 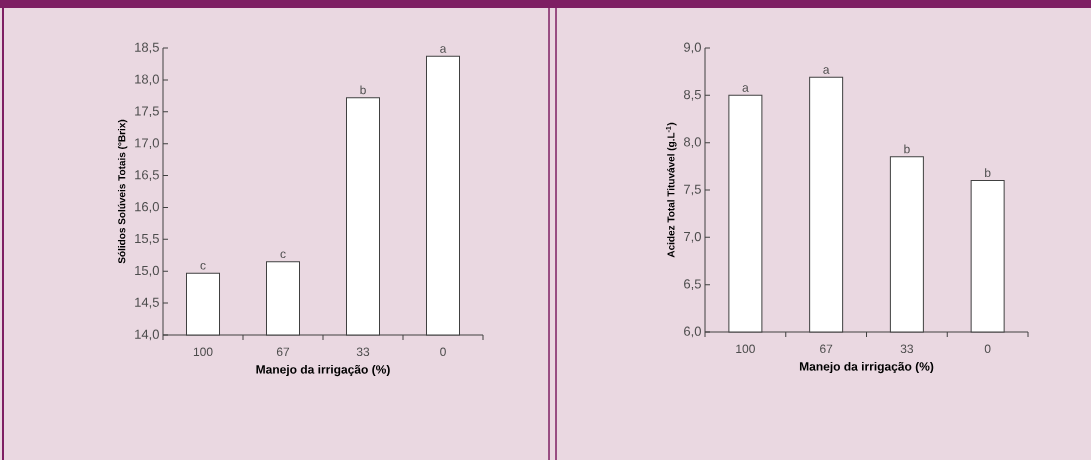 I want to click on y-tick-label: 7,0, so click(x=692, y=237).